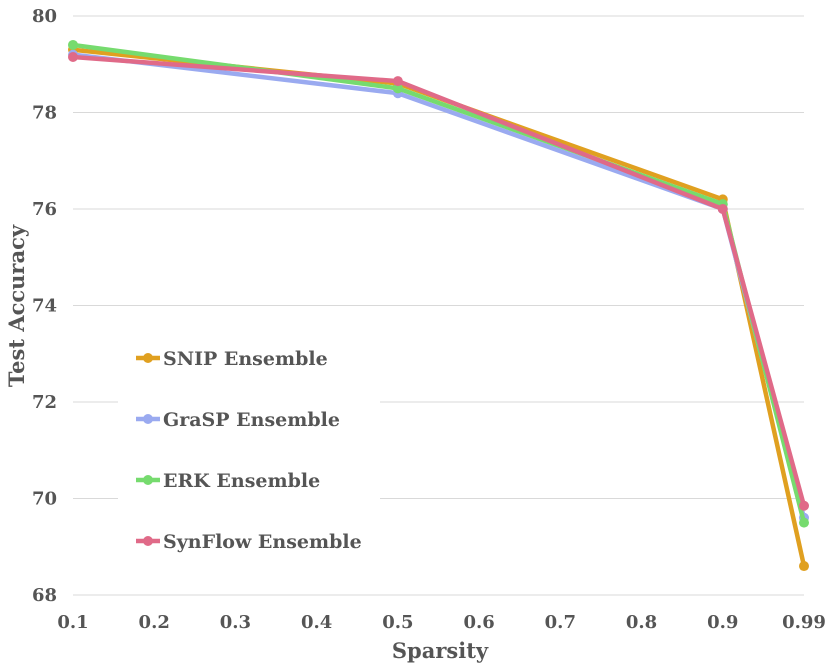 The height and width of the screenshot is (667, 828). What do you see at coordinates (154, 622) in the screenshot?
I see `x-tick-label: 0.2` at bounding box center [154, 622].